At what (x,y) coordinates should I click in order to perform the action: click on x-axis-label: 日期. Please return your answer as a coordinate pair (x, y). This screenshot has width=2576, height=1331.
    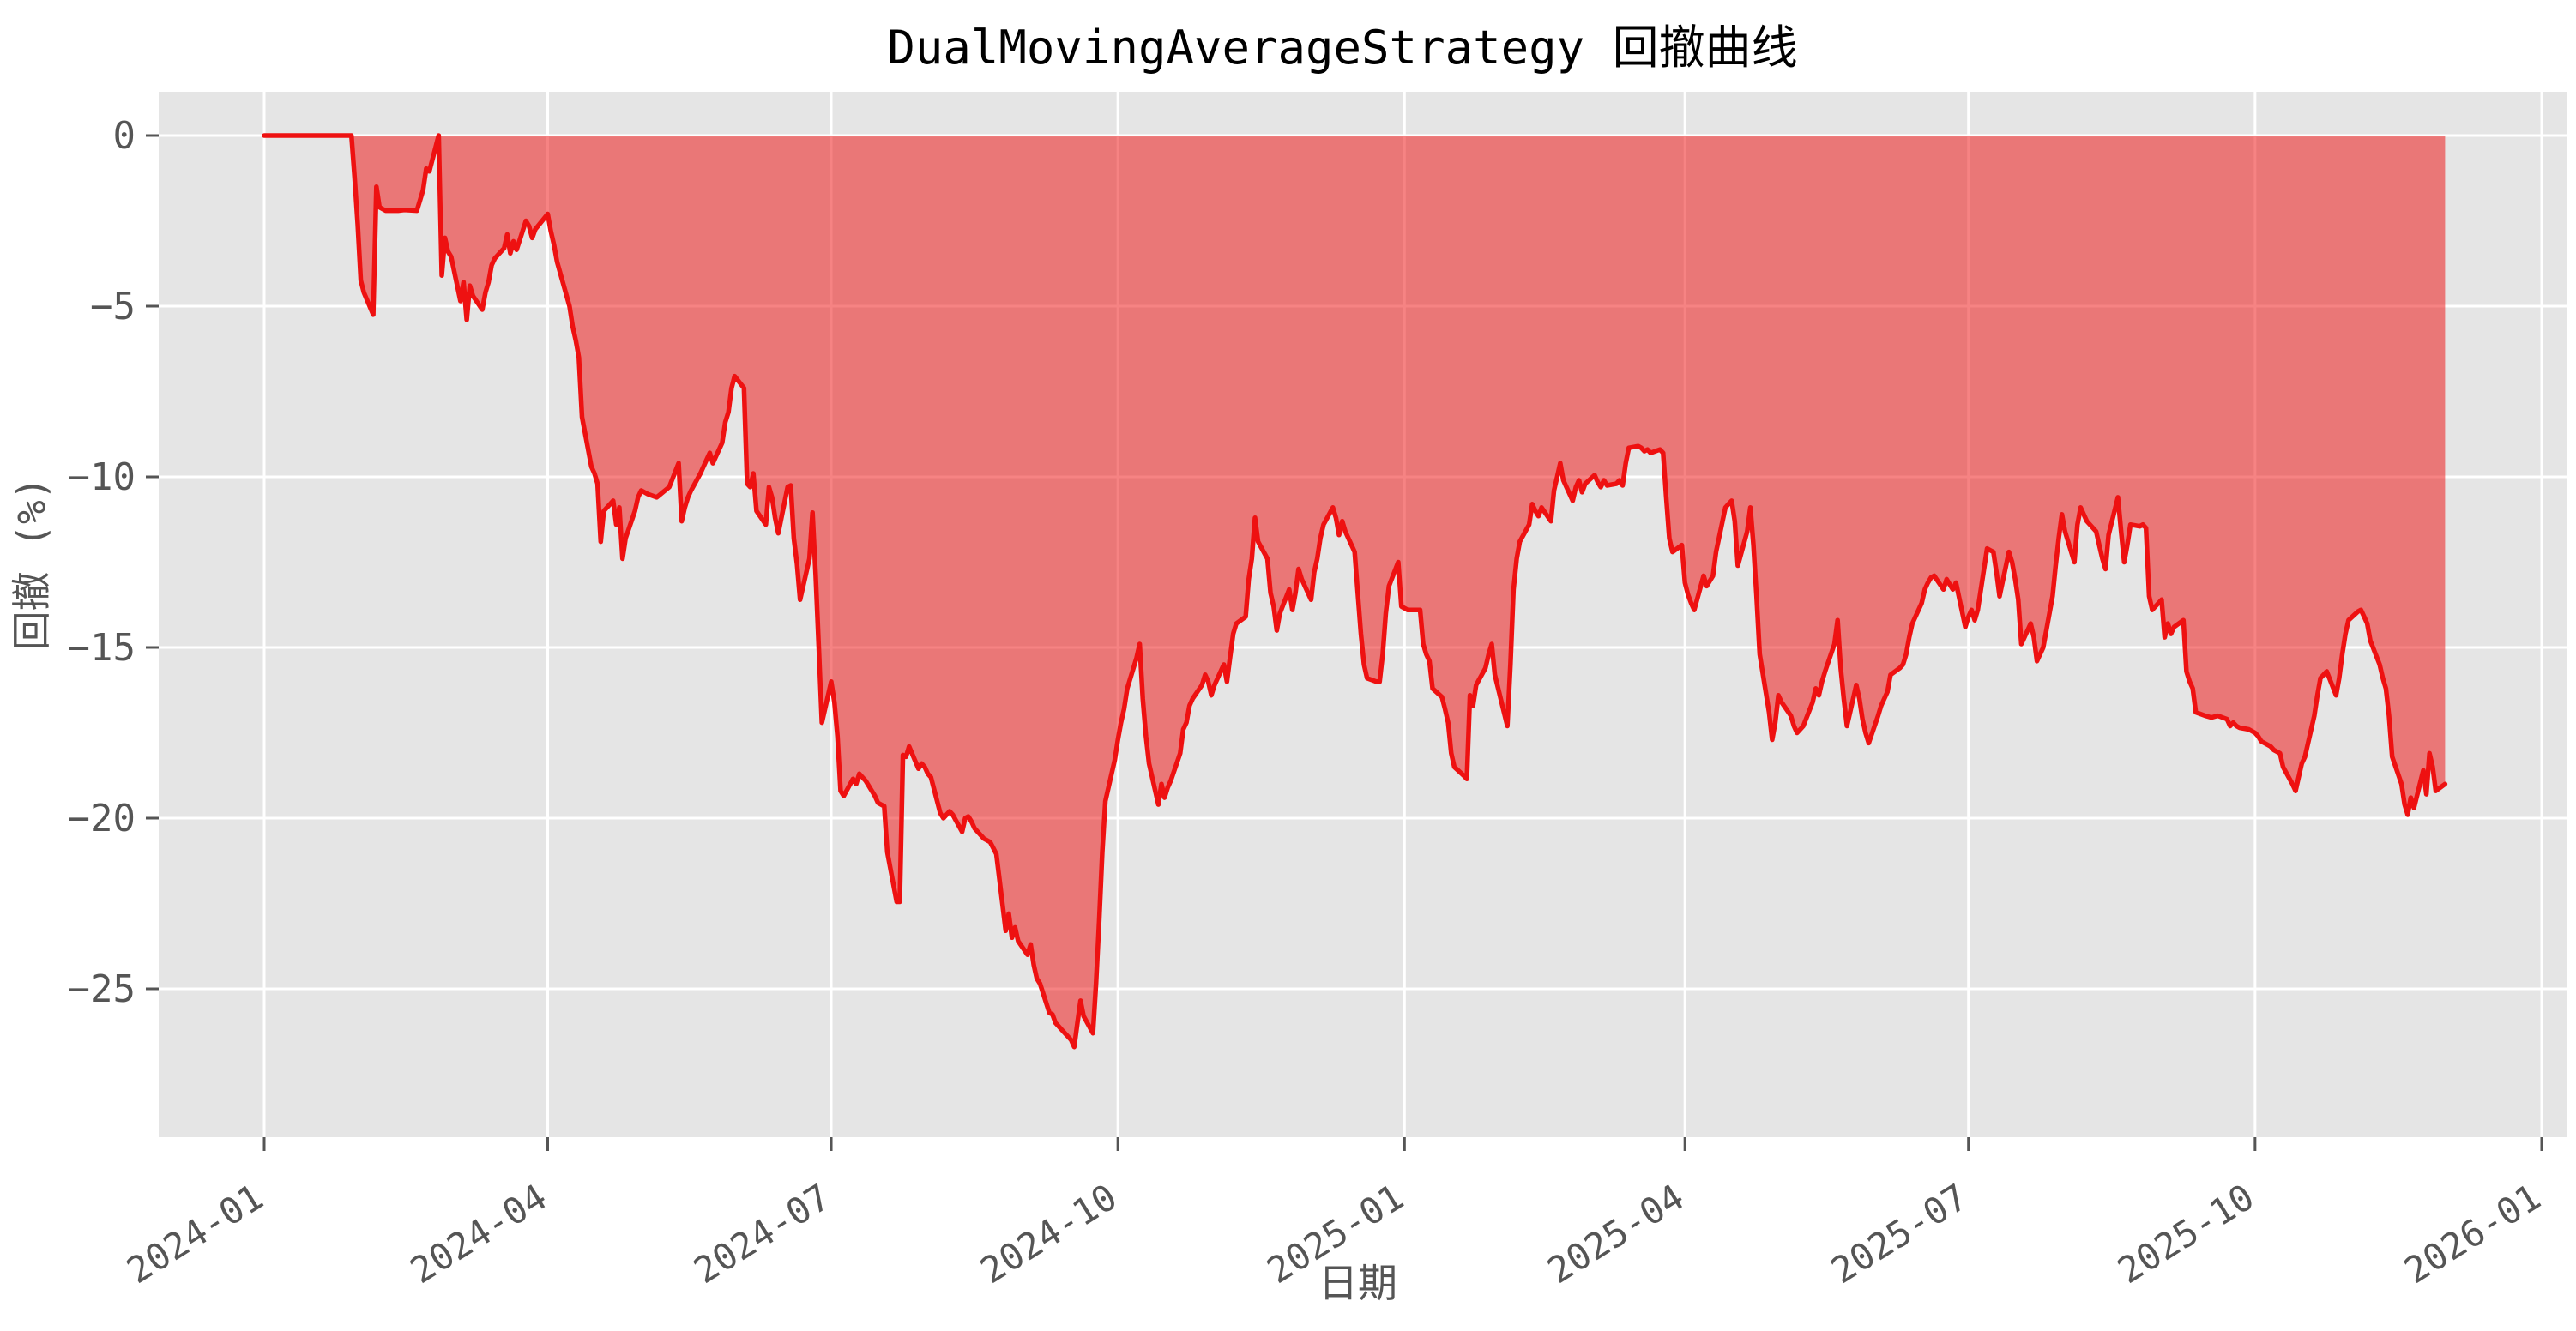
    Looking at the image, I should click on (1357, 1283).